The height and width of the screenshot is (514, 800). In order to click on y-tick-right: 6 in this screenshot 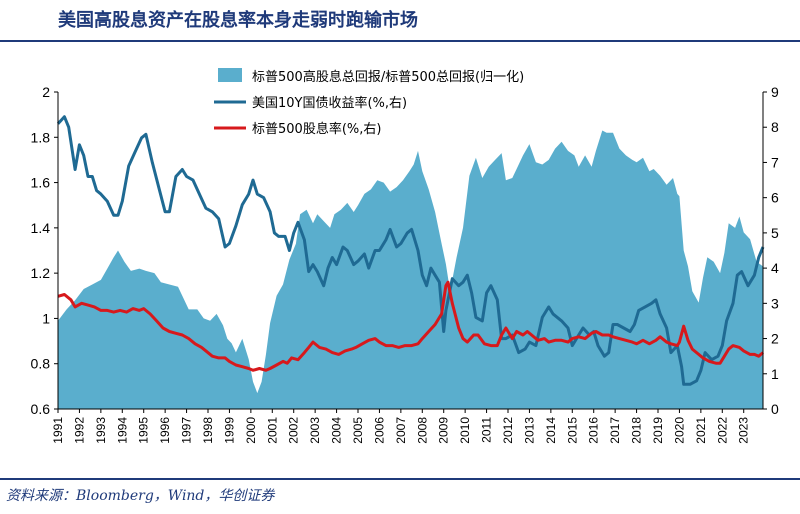, I will do `click(775, 198)`.